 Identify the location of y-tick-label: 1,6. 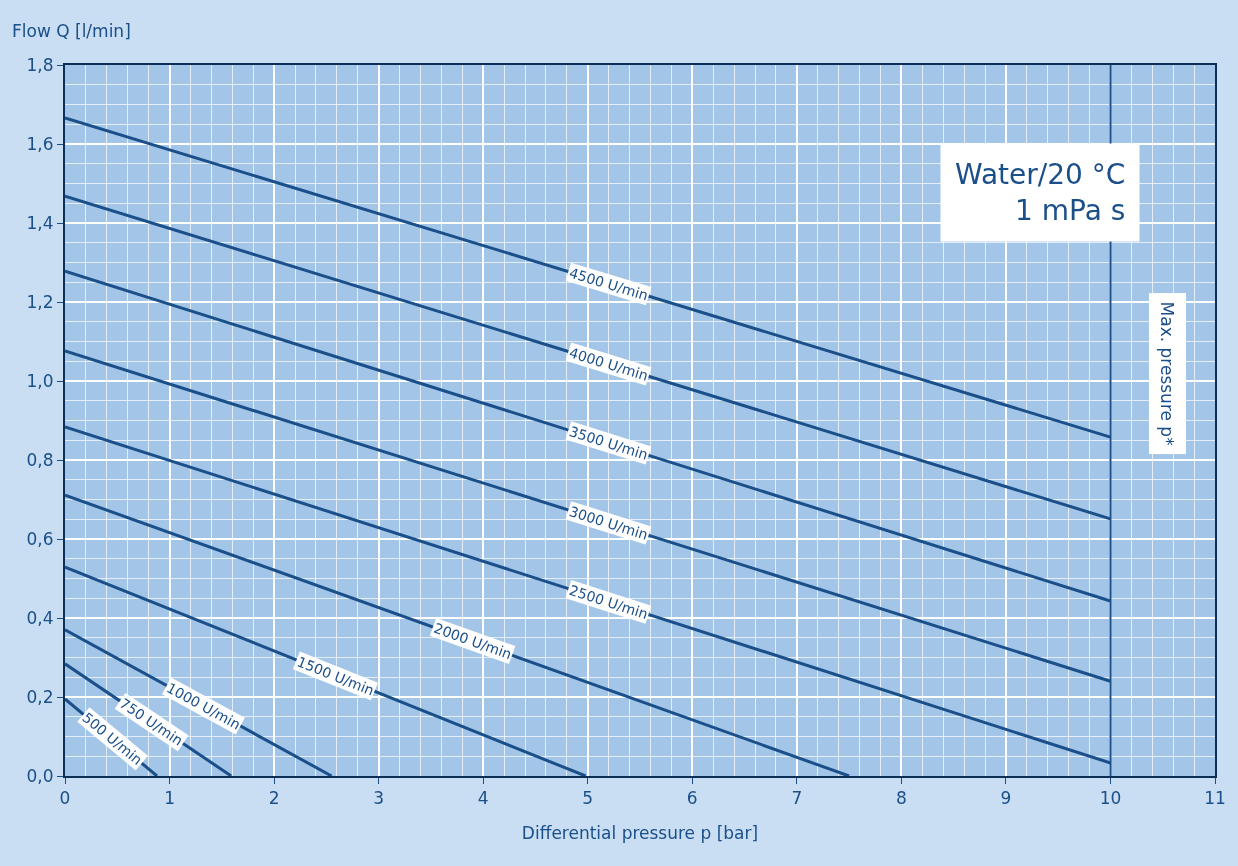
(40, 143).